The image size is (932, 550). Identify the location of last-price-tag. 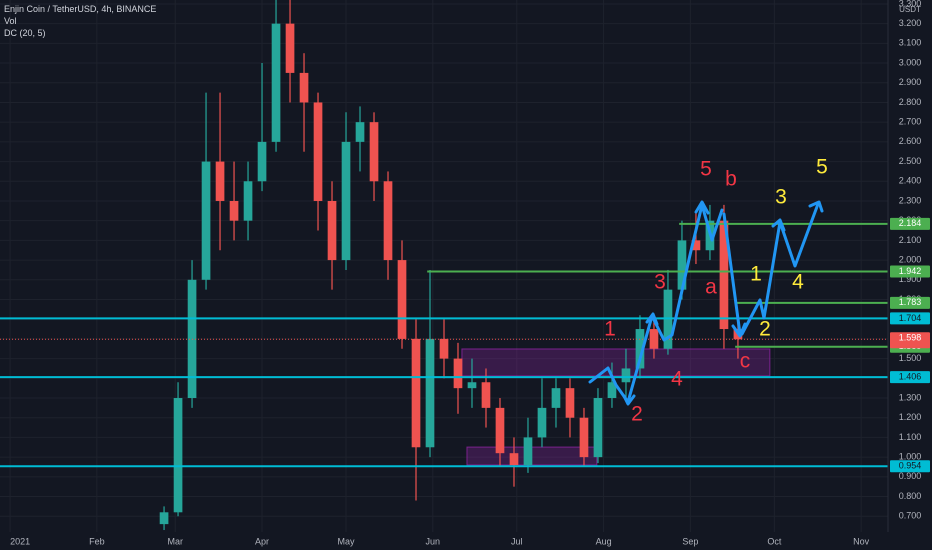
(910, 340).